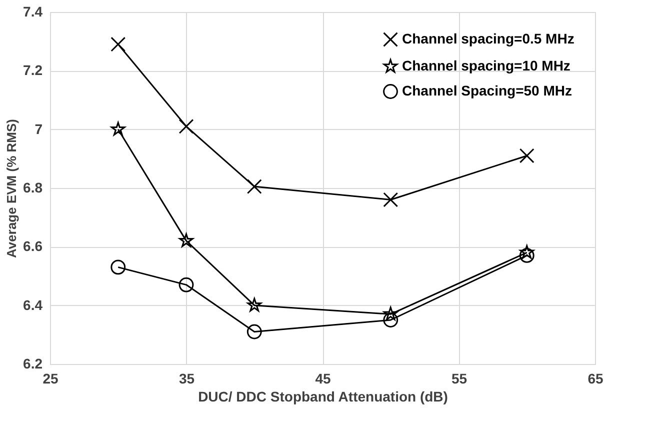 The width and height of the screenshot is (668, 422). What do you see at coordinates (323, 378) in the screenshot?
I see `x-tick-label: 45` at bounding box center [323, 378].